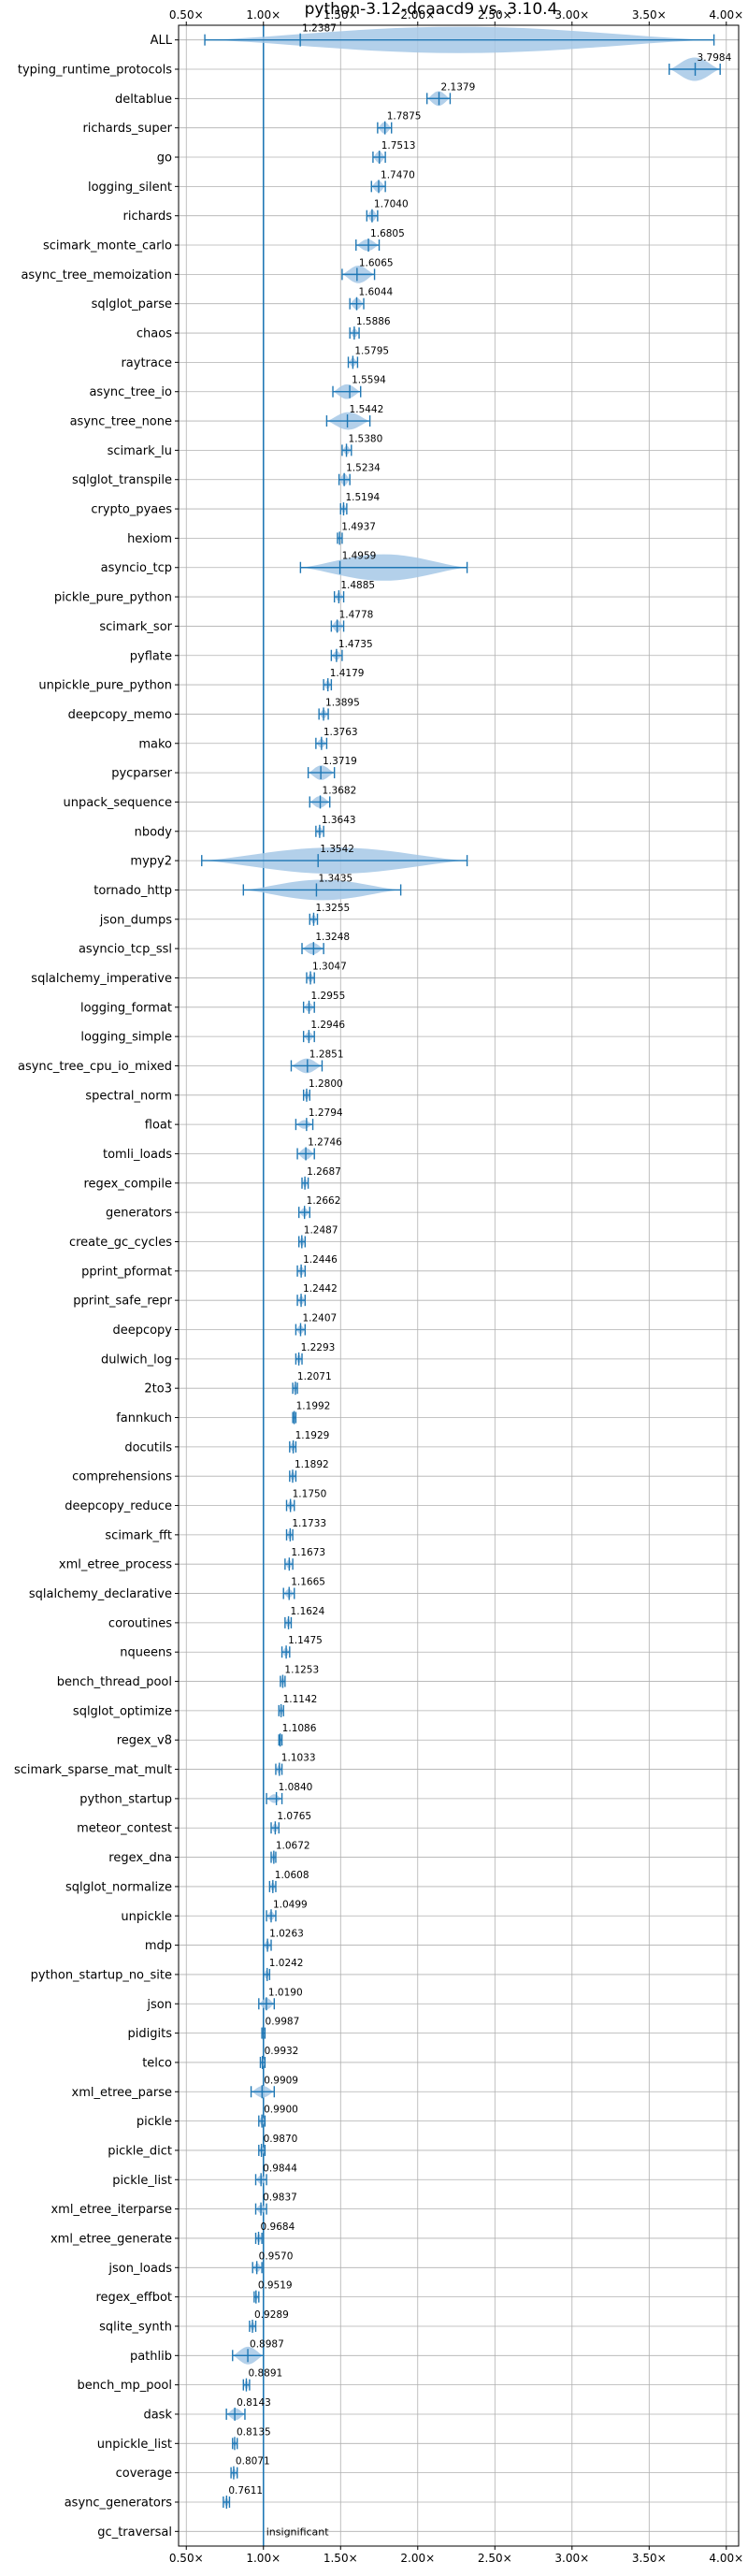  What do you see at coordinates (115, 1682) in the screenshot?
I see `y-tick-label: bench_thread_pool` at bounding box center [115, 1682].